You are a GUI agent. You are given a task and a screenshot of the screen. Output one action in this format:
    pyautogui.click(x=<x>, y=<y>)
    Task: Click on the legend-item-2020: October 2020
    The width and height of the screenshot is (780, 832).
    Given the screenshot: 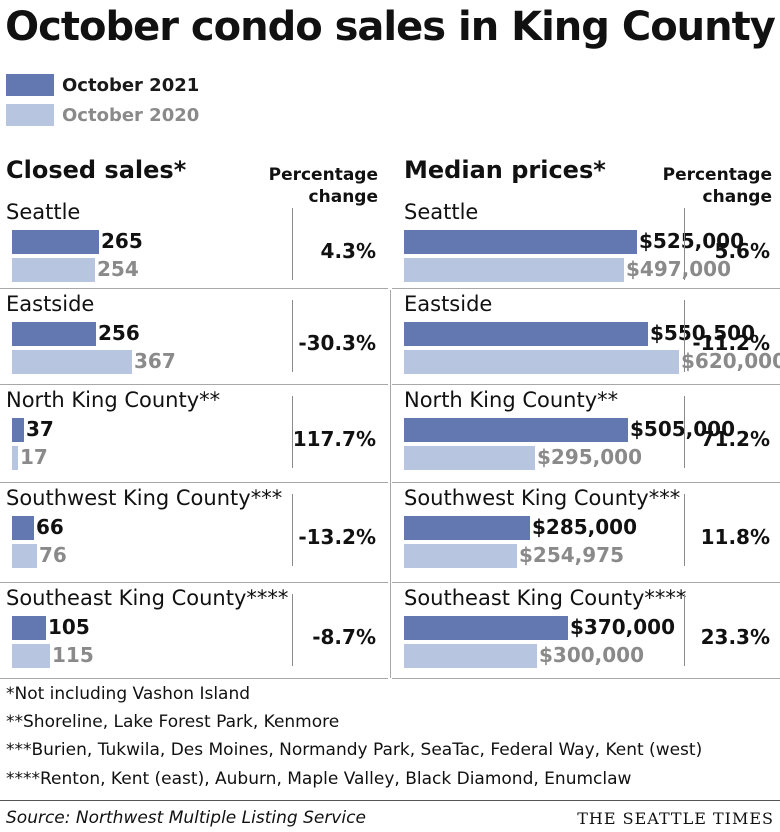 What is the action you would take?
    pyautogui.click(x=102, y=115)
    